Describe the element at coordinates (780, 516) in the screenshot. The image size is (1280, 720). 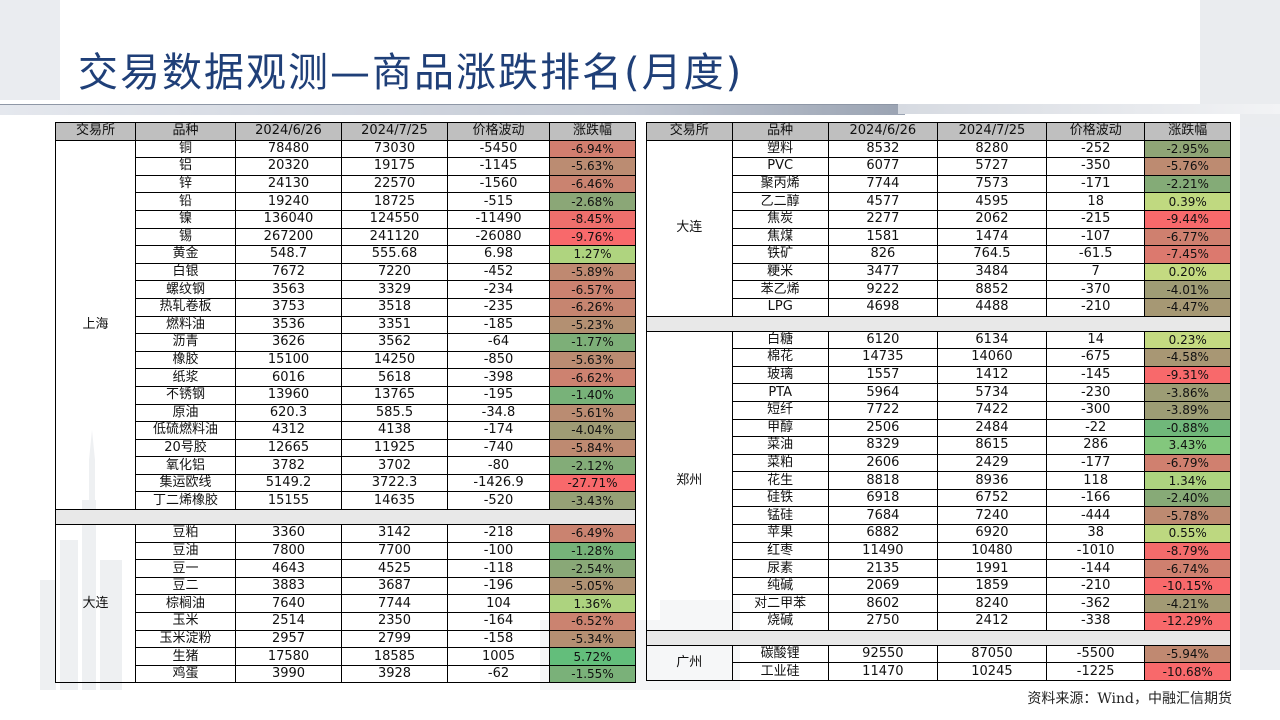
I see `product-cell: 锰硅` at that location.